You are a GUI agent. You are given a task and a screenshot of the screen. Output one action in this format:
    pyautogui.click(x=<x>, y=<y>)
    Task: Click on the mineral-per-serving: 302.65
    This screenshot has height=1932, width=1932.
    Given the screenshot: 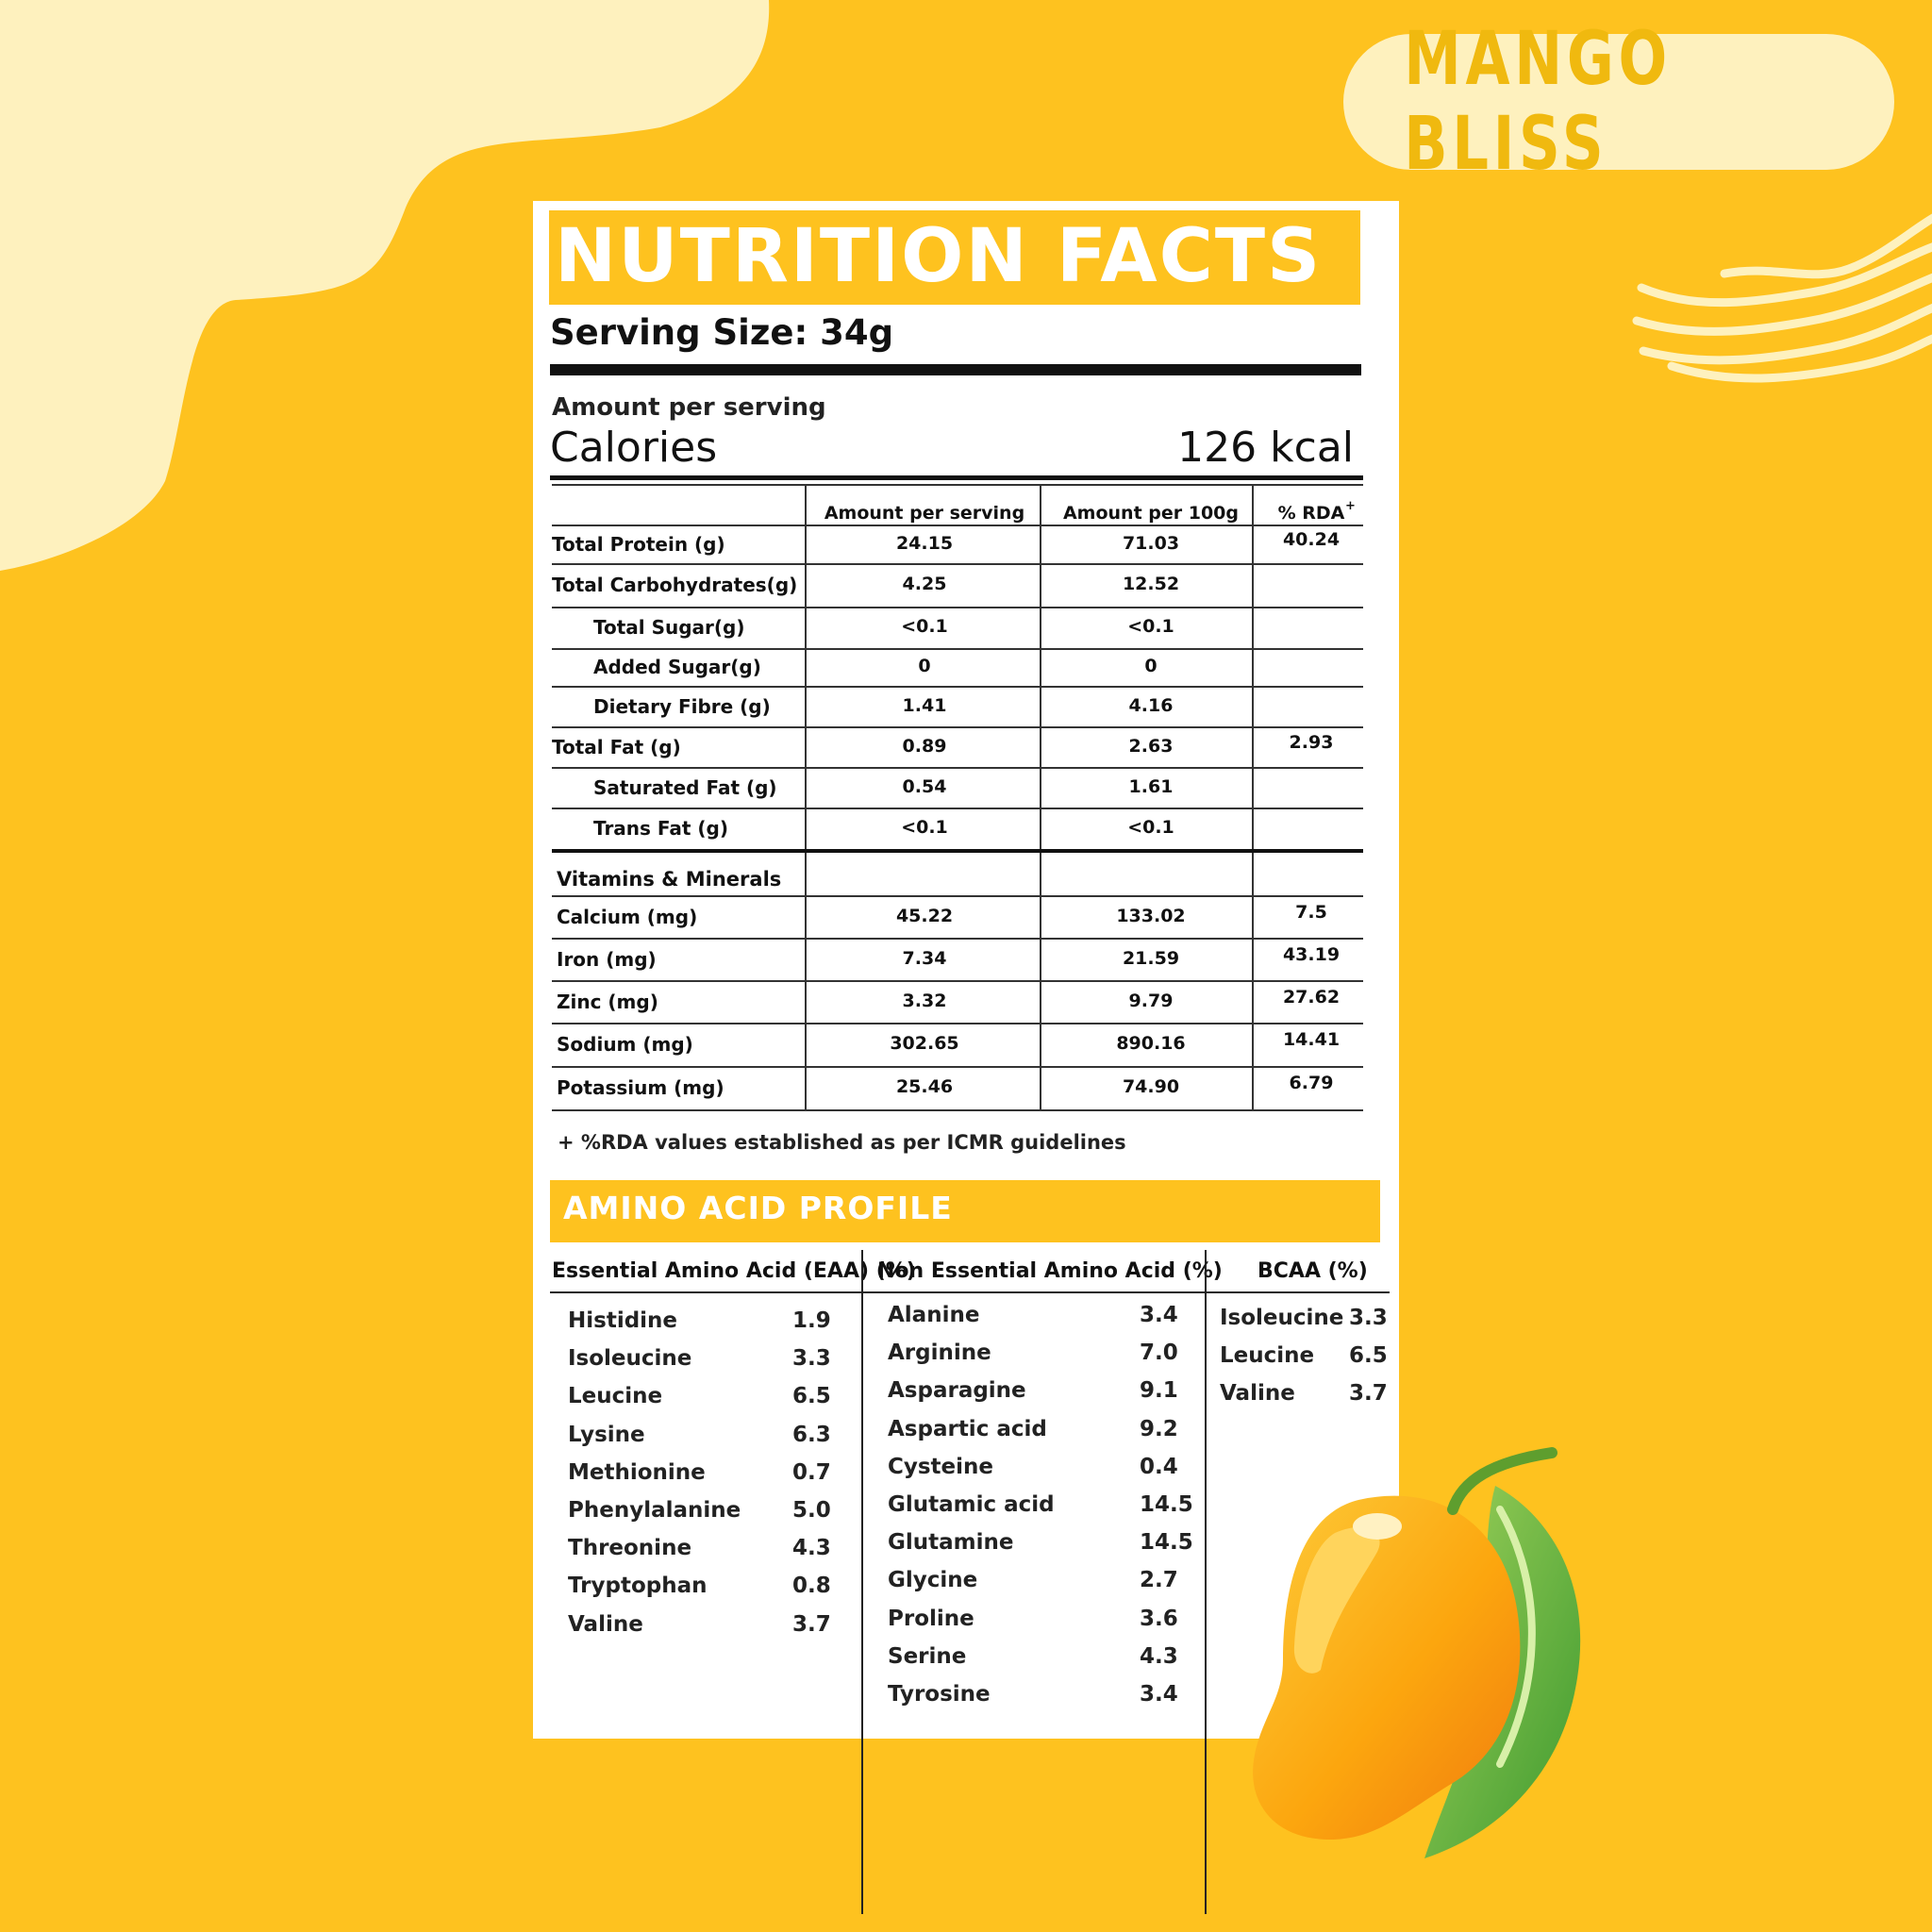 What is the action you would take?
    pyautogui.click(x=925, y=1043)
    